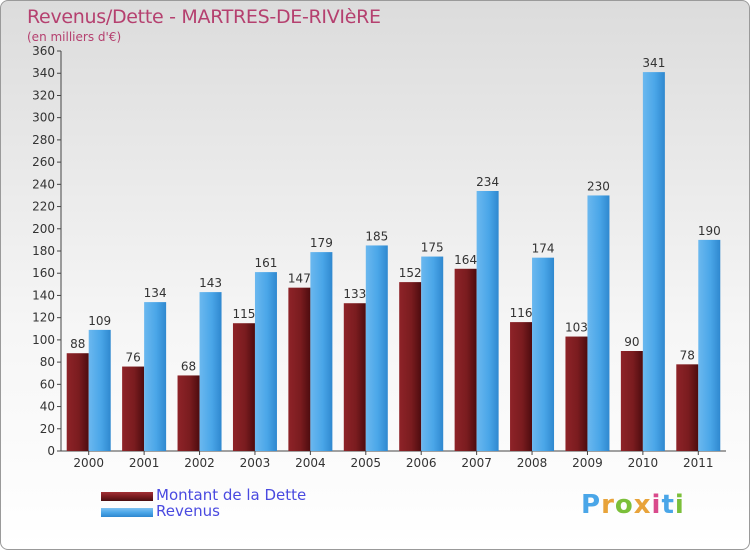  Describe the element at coordinates (43, 251) in the screenshot. I see `y-tick-label: 180` at that location.